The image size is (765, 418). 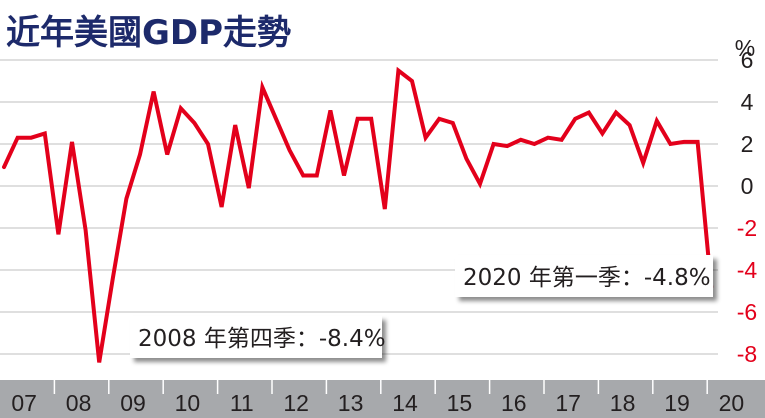 What do you see at coordinates (133, 403) in the screenshot?
I see `x-tick-label: 09` at bounding box center [133, 403].